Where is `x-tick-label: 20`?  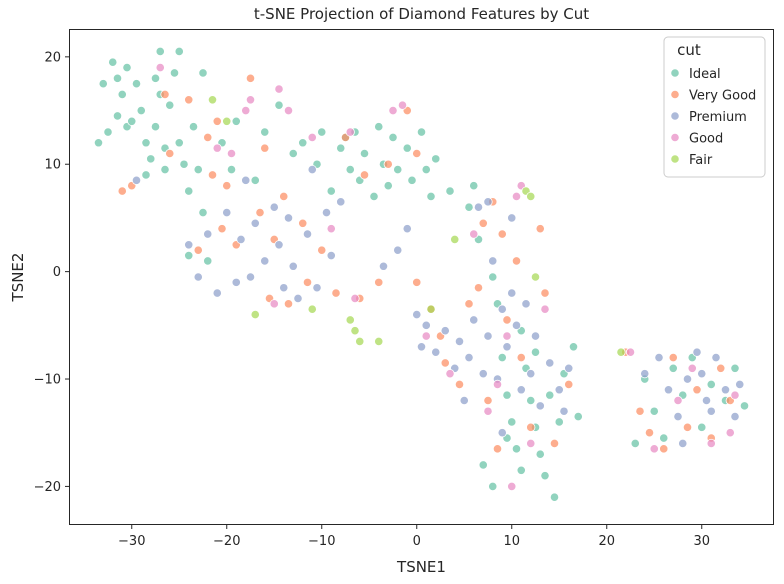 x-tick-label: 20 is located at coordinates (606, 541).